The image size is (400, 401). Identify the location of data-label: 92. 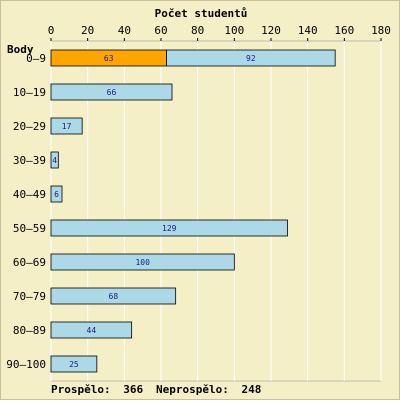
(251, 58).